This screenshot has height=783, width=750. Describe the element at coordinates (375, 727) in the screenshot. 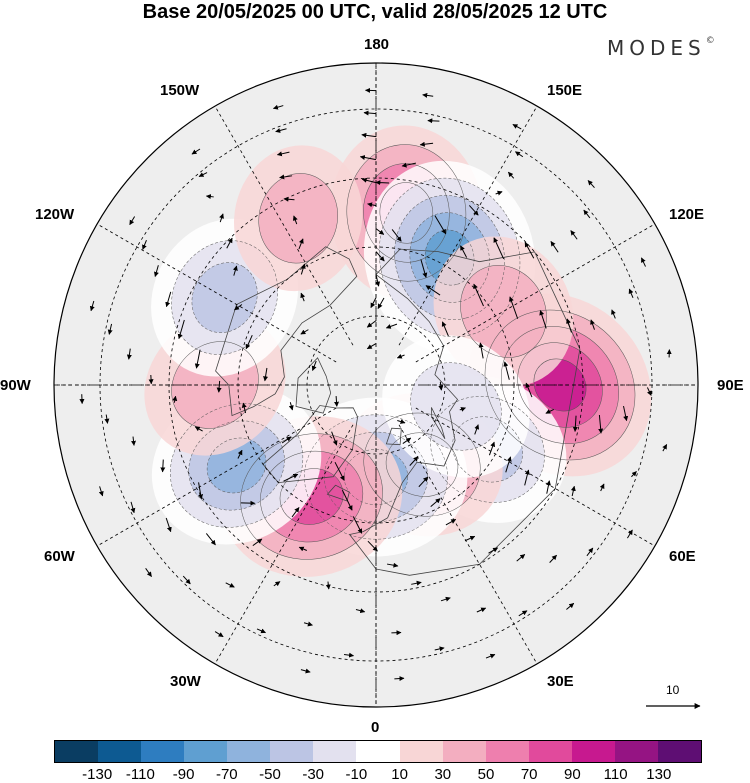

I see `lon-label-0: 0` at that location.